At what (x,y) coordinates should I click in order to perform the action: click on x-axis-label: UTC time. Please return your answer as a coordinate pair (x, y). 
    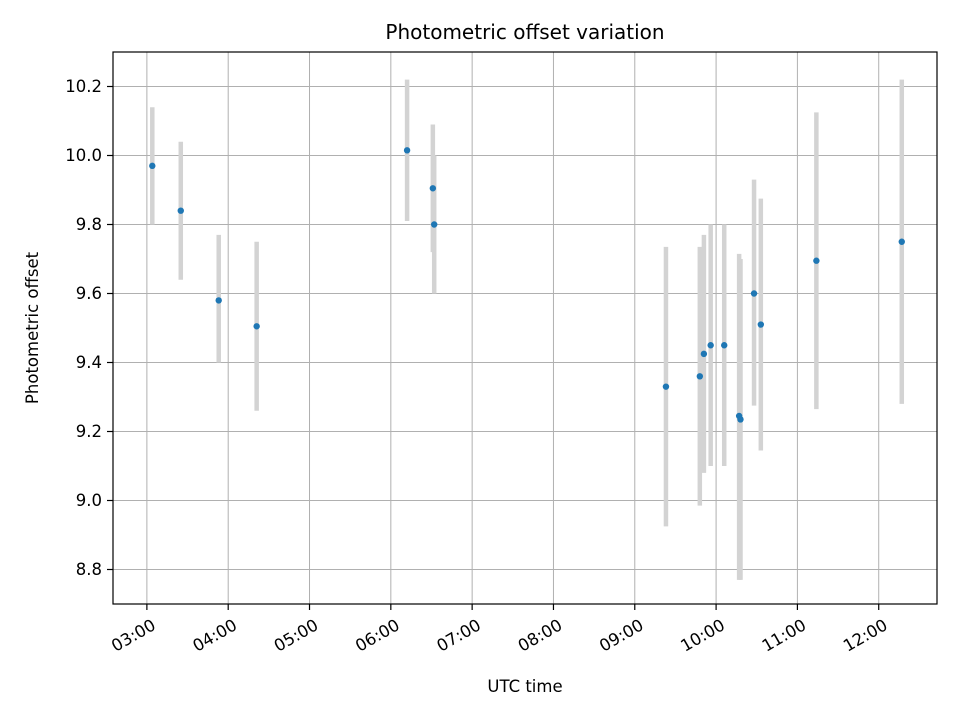
    Looking at the image, I should click on (524, 686).